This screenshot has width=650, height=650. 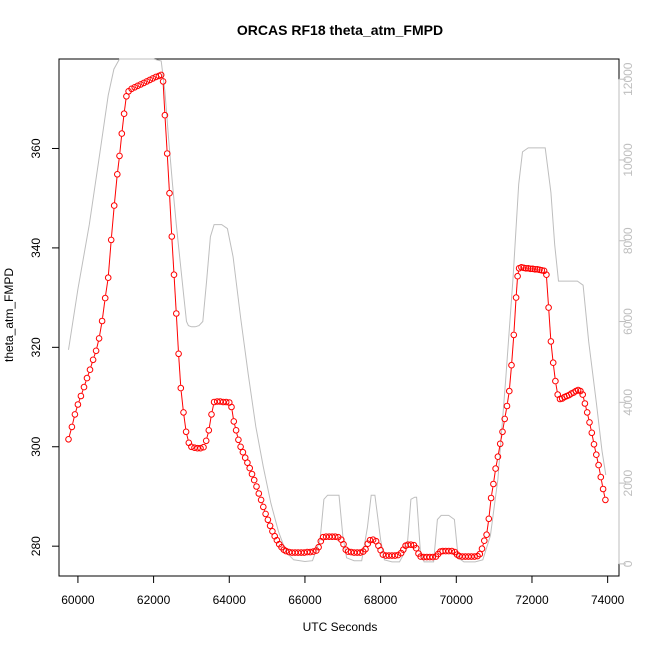 What do you see at coordinates (628, 79) in the screenshot?
I see `y2-tick-label: 12000` at bounding box center [628, 79].